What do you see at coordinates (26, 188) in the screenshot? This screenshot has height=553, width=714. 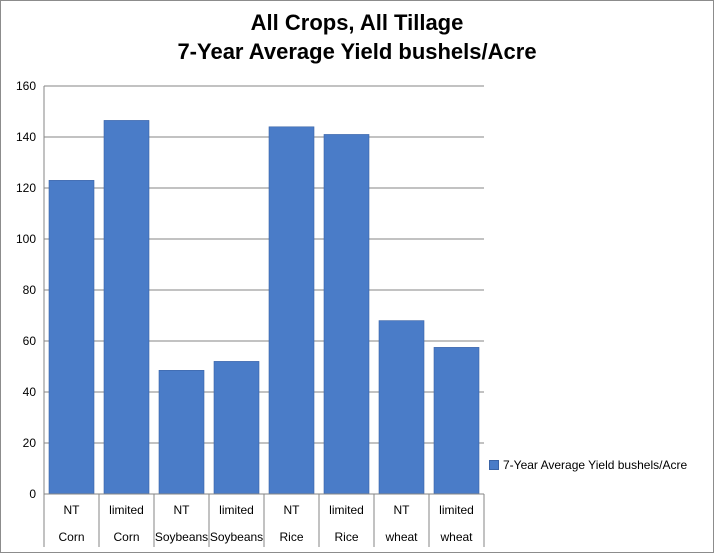 I see `y-tick-label: 120` at bounding box center [26, 188].